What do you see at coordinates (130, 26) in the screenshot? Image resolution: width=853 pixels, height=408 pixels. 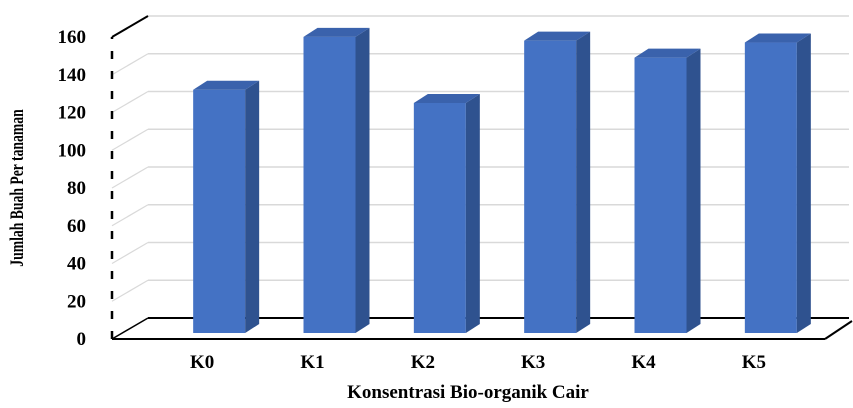 I see `top-left-line` at bounding box center [130, 26].